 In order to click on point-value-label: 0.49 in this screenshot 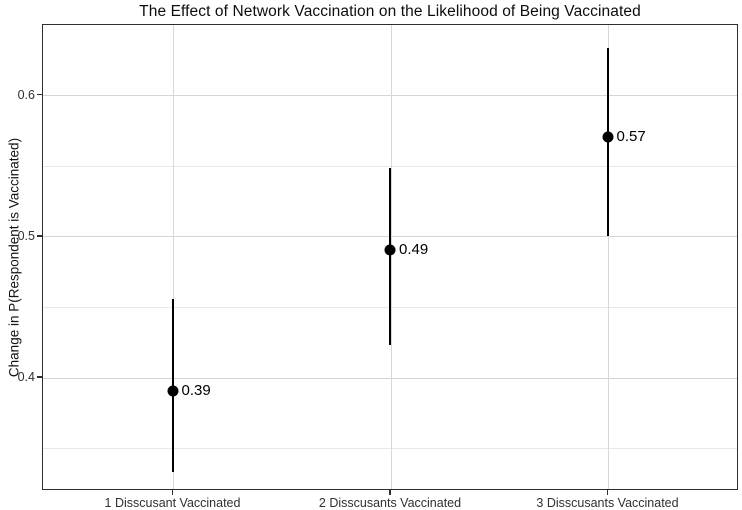, I will do `click(414, 250)`.